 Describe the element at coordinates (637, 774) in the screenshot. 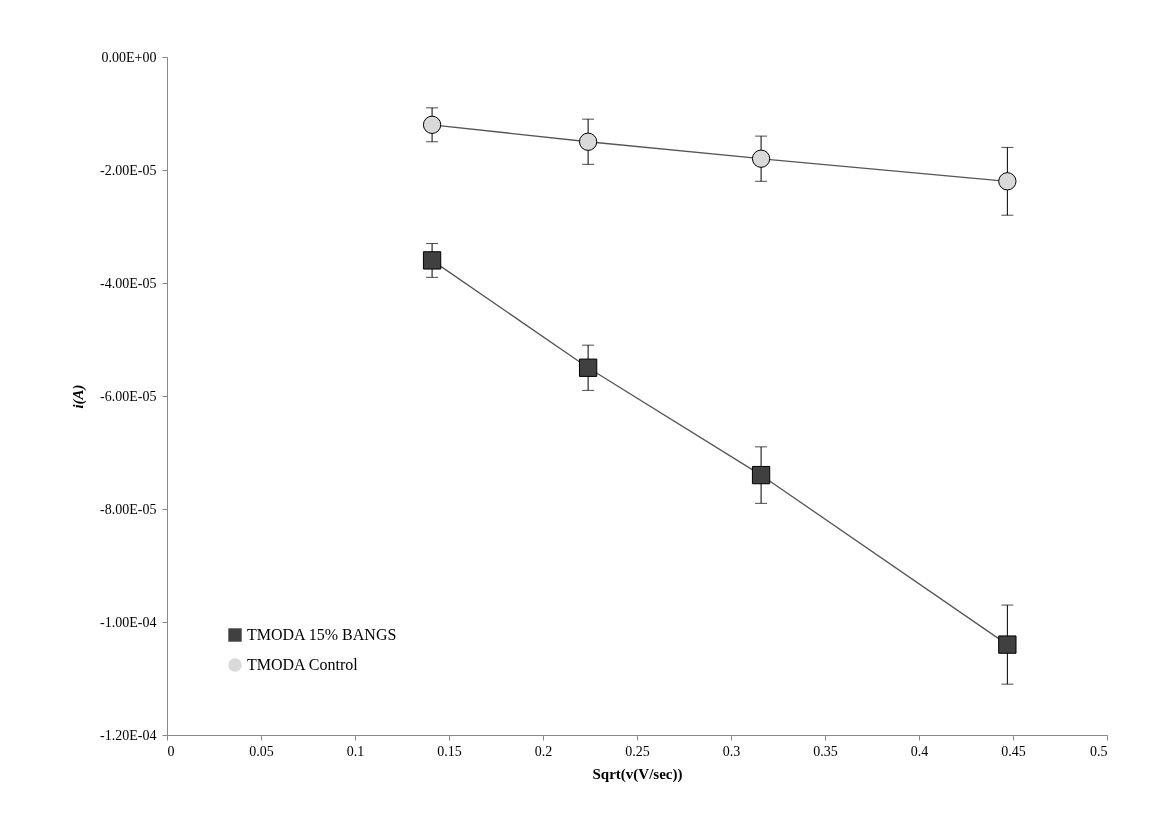

I see `x-axis-title: Sqrt(v(V/sec))` at that location.